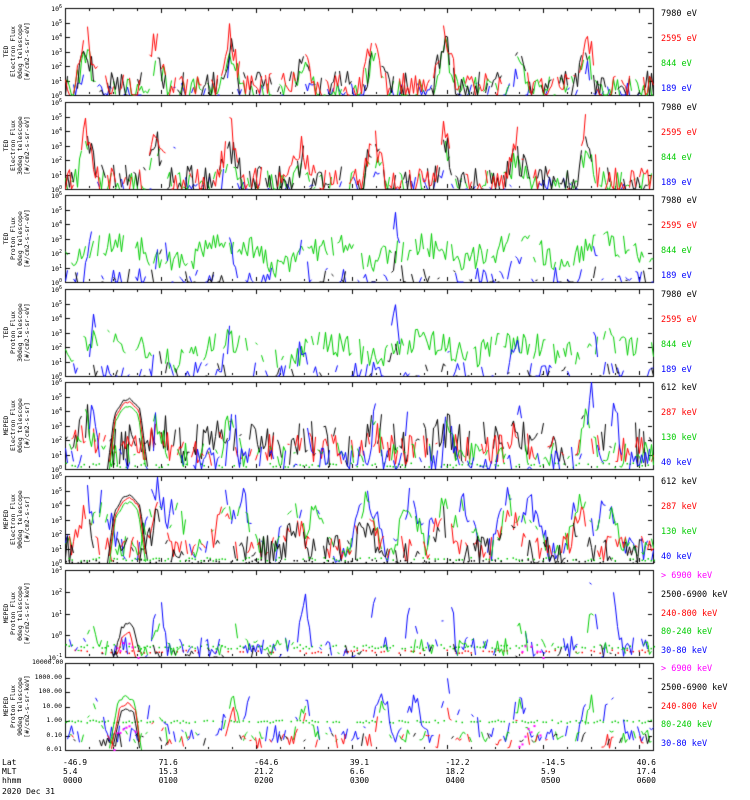  I want to click on y-tick-label: 0.10, so click(54, 734).